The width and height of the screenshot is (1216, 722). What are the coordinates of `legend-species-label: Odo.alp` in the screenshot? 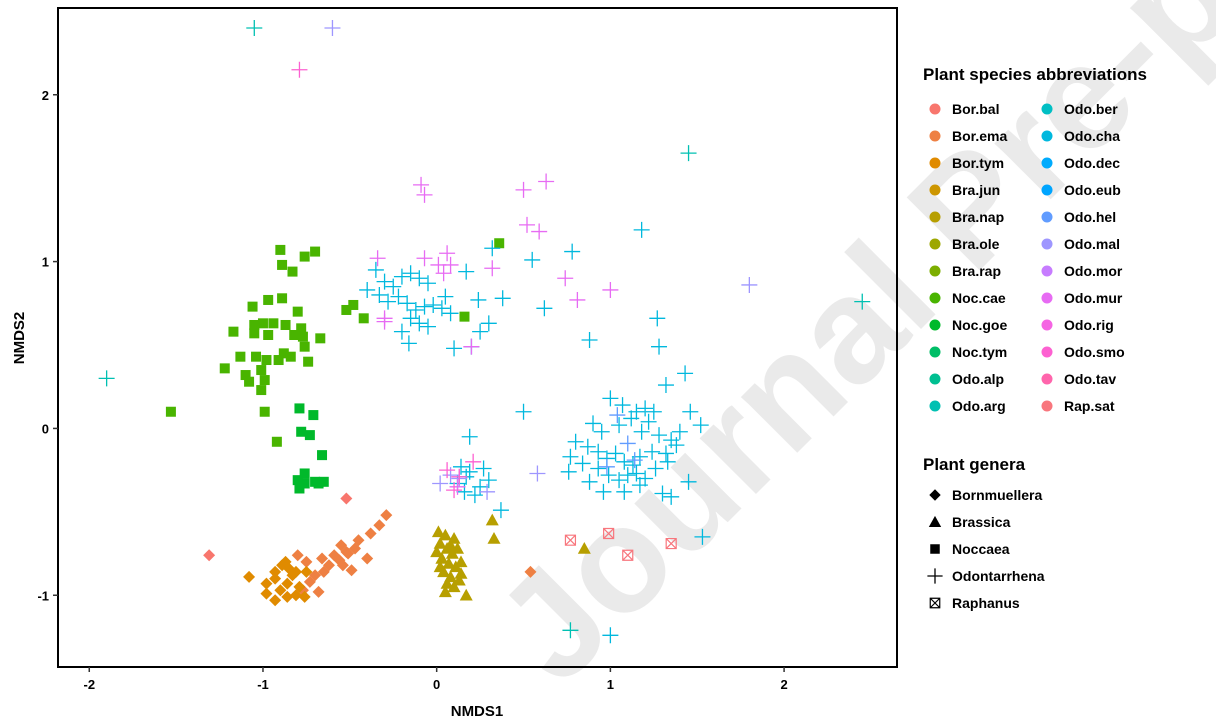 It's located at (978, 379).